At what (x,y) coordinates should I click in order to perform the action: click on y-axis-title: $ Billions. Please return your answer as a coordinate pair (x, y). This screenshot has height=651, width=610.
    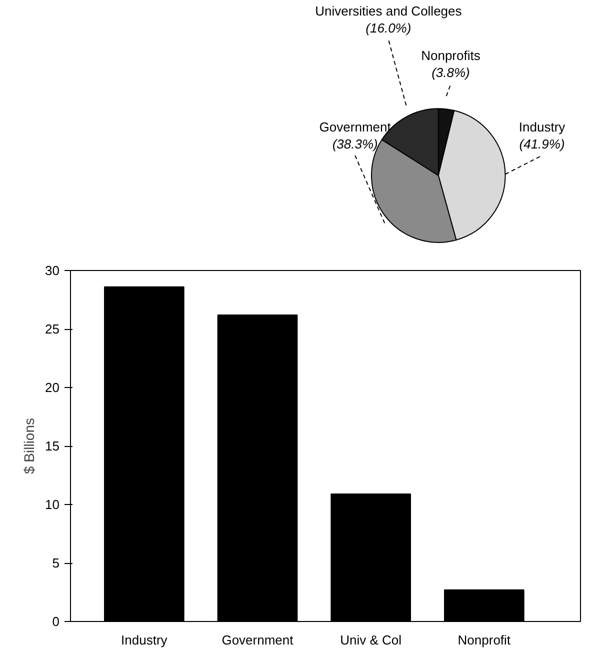
    Looking at the image, I should click on (29, 446).